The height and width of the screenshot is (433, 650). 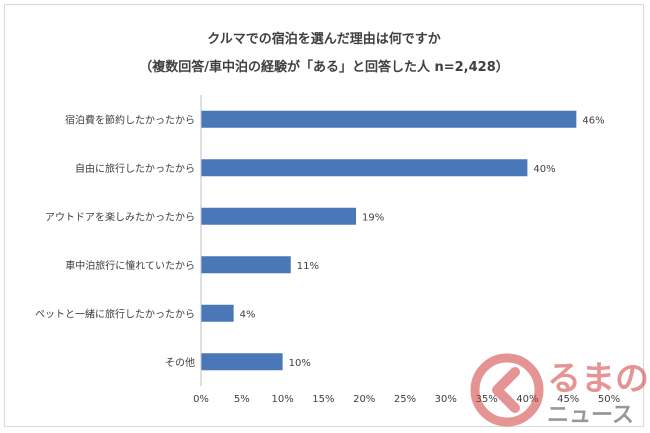 What do you see at coordinates (115, 313) in the screenshot?
I see `category-label: ペットと一緒に旅行したかったから` at bounding box center [115, 313].